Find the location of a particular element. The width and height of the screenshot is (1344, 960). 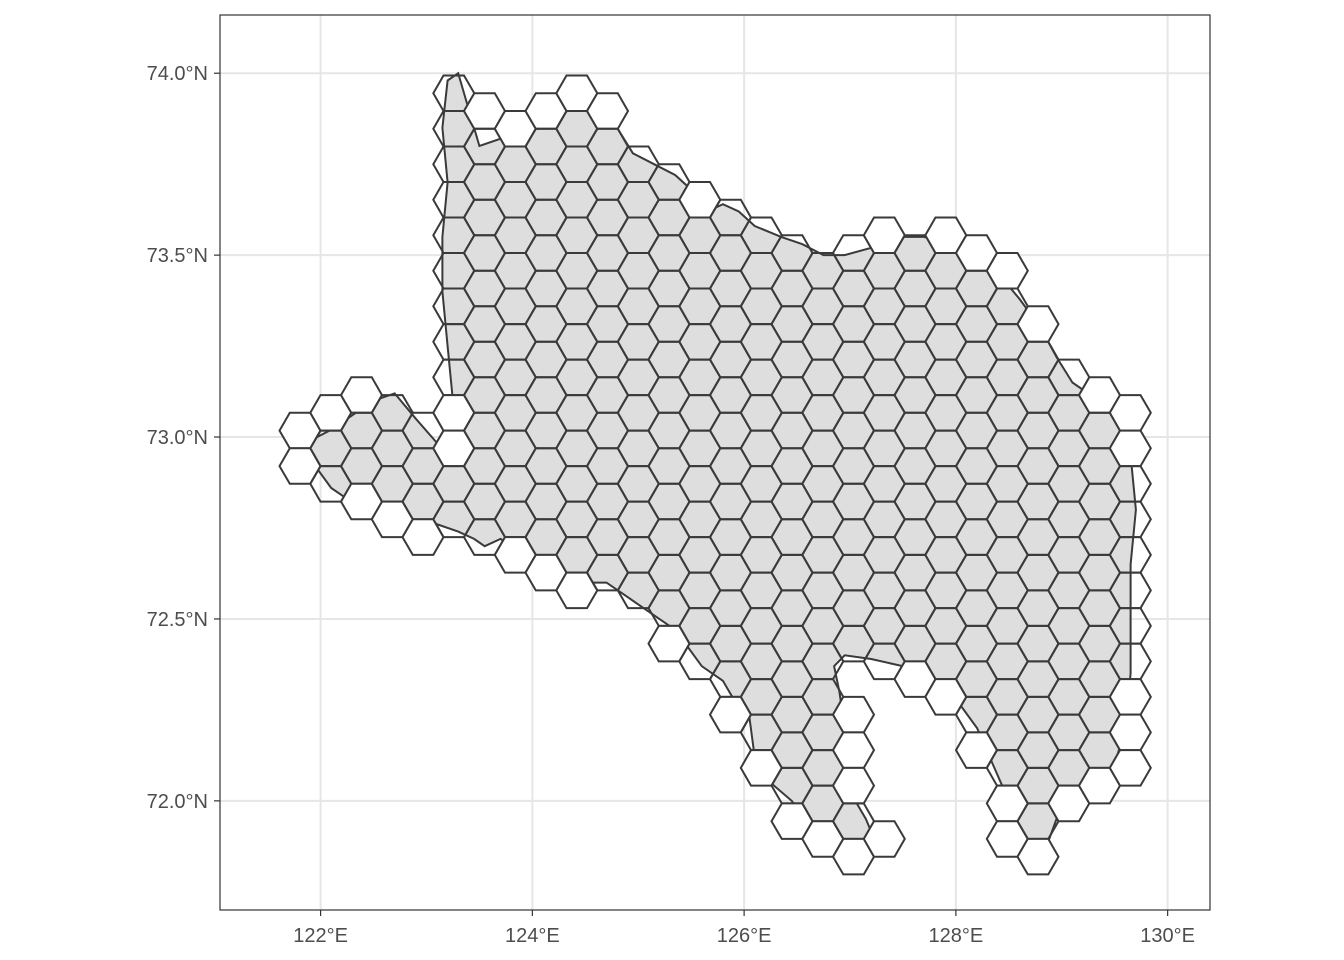

x-tick-label: 126°E is located at coordinates (744, 936).